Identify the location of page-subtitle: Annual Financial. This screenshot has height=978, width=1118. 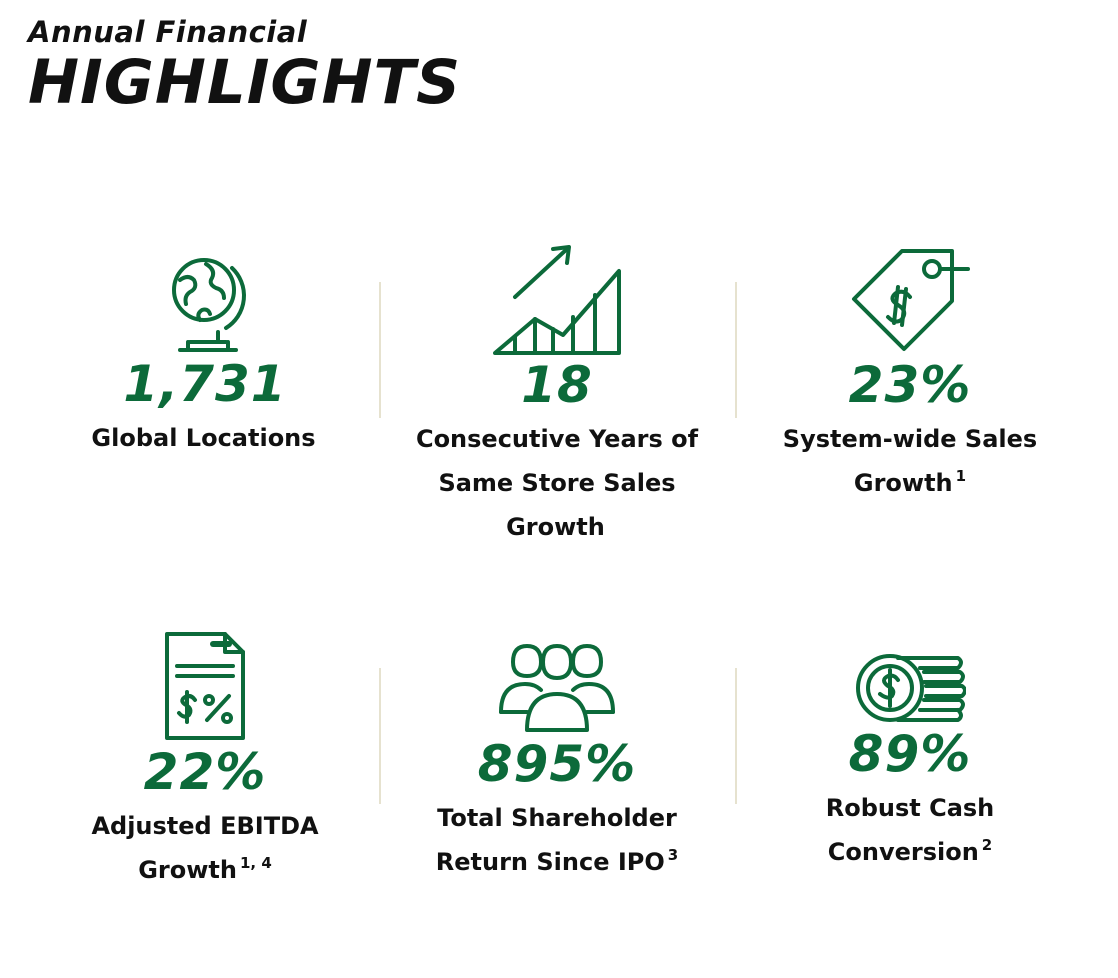
(168, 32).